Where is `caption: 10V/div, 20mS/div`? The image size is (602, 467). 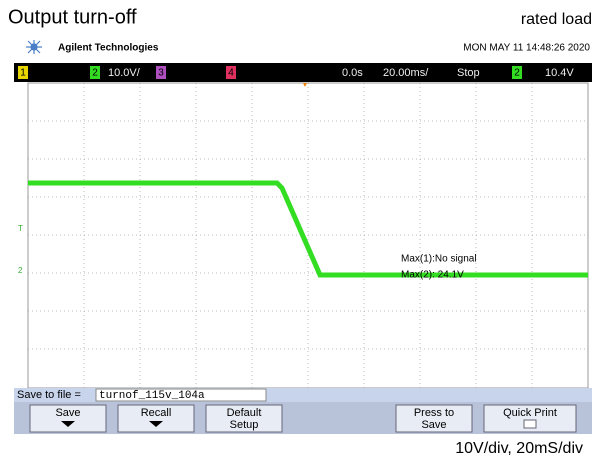 caption: 10V/div, 20mS/div is located at coordinates (519, 448).